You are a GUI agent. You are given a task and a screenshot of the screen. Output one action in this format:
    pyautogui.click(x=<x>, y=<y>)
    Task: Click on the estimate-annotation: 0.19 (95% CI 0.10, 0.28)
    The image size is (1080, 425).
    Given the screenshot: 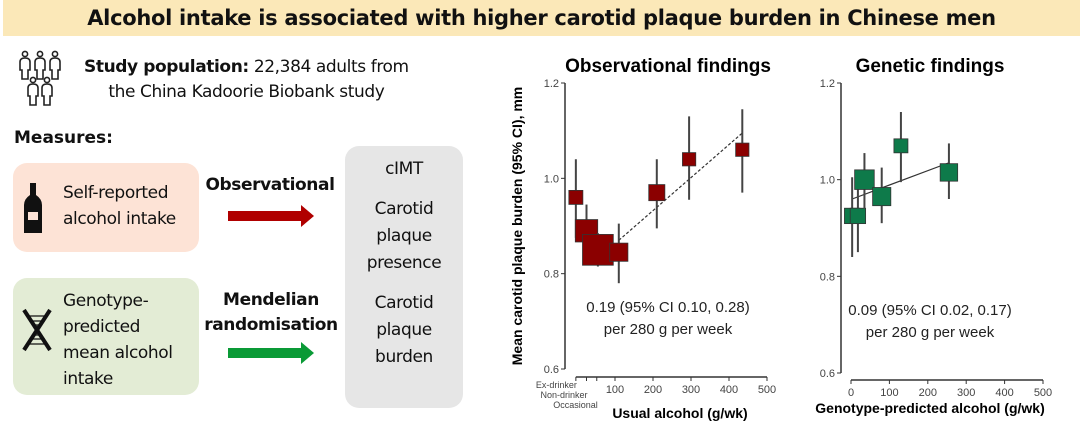 What is the action you would take?
    pyautogui.click(x=667, y=307)
    